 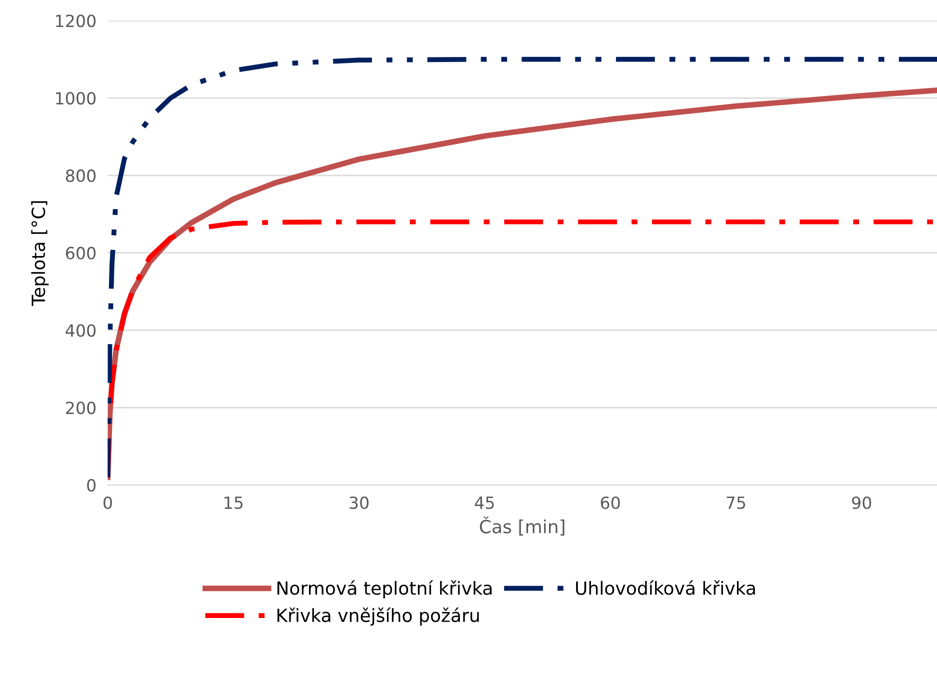 I want to click on y-axis-title: Teplota [°C], so click(x=40, y=253).